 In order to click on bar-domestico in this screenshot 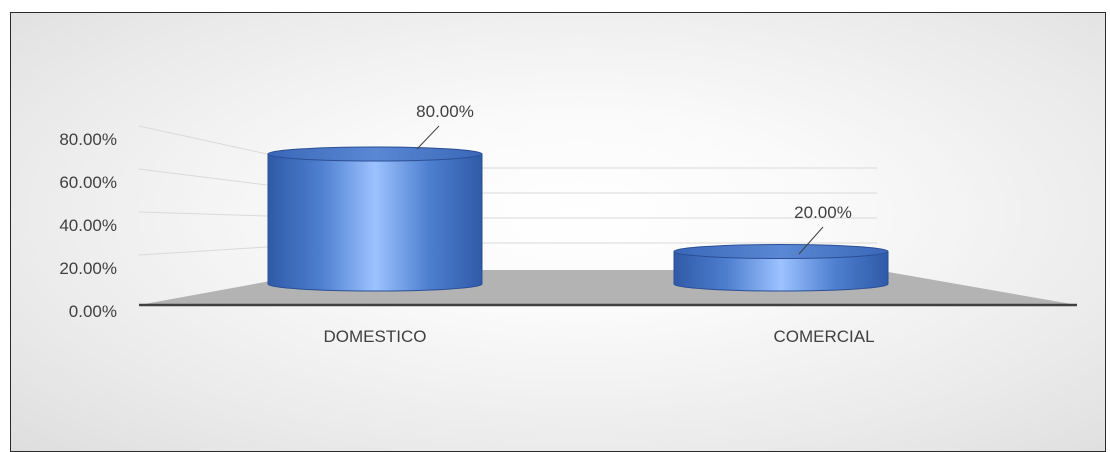, I will do `click(375, 219)`.